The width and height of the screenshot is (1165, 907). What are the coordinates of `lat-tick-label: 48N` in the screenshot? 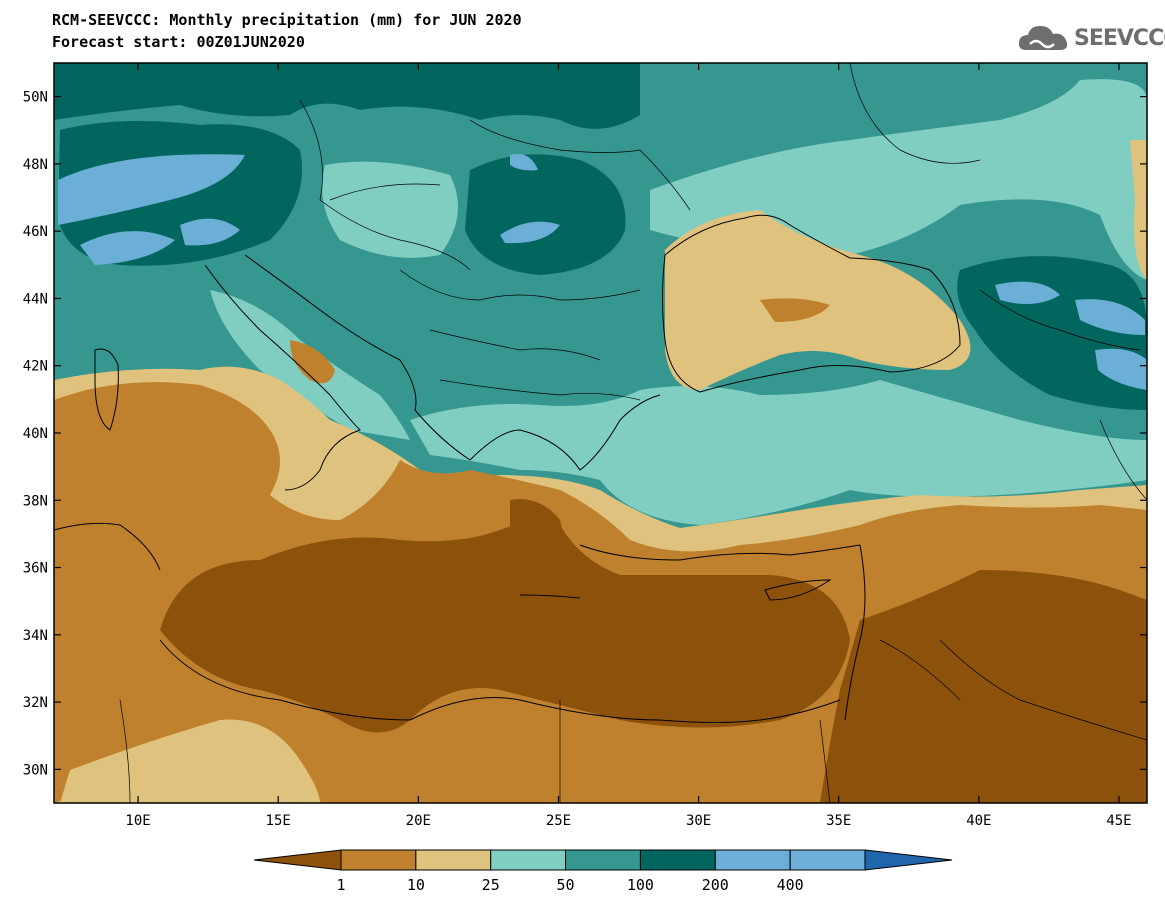 It's located at (35, 165).